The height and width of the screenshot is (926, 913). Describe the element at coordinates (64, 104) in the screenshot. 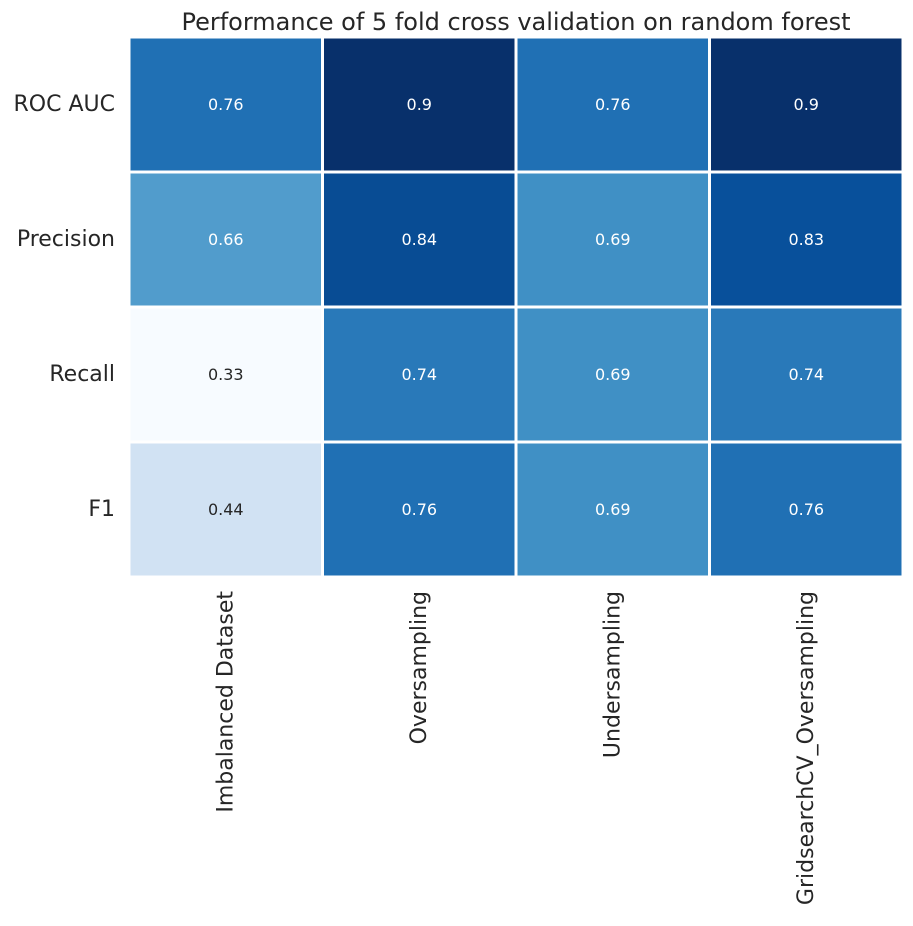

I see `row-label: ROC AUC` at that location.